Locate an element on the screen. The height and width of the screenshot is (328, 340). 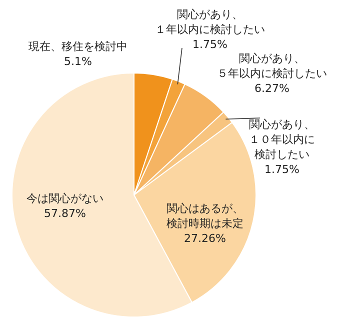
data-label: 57.87% is located at coordinates (65, 213).